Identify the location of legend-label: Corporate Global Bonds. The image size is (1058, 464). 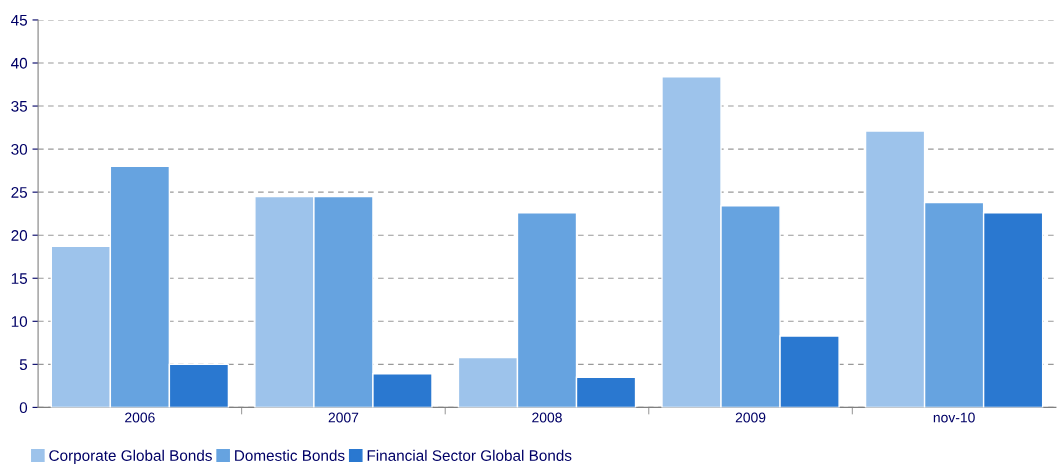
(130, 456).